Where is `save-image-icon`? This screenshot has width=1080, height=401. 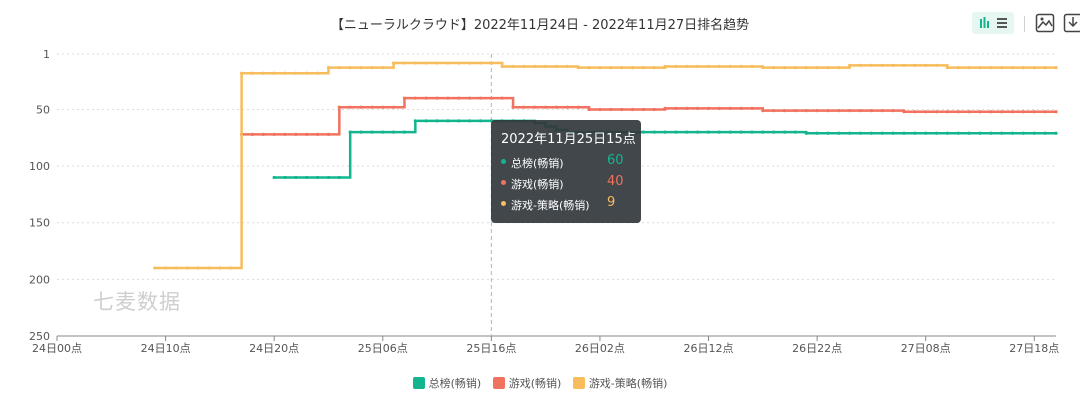 save-image-icon is located at coordinates (1045, 23).